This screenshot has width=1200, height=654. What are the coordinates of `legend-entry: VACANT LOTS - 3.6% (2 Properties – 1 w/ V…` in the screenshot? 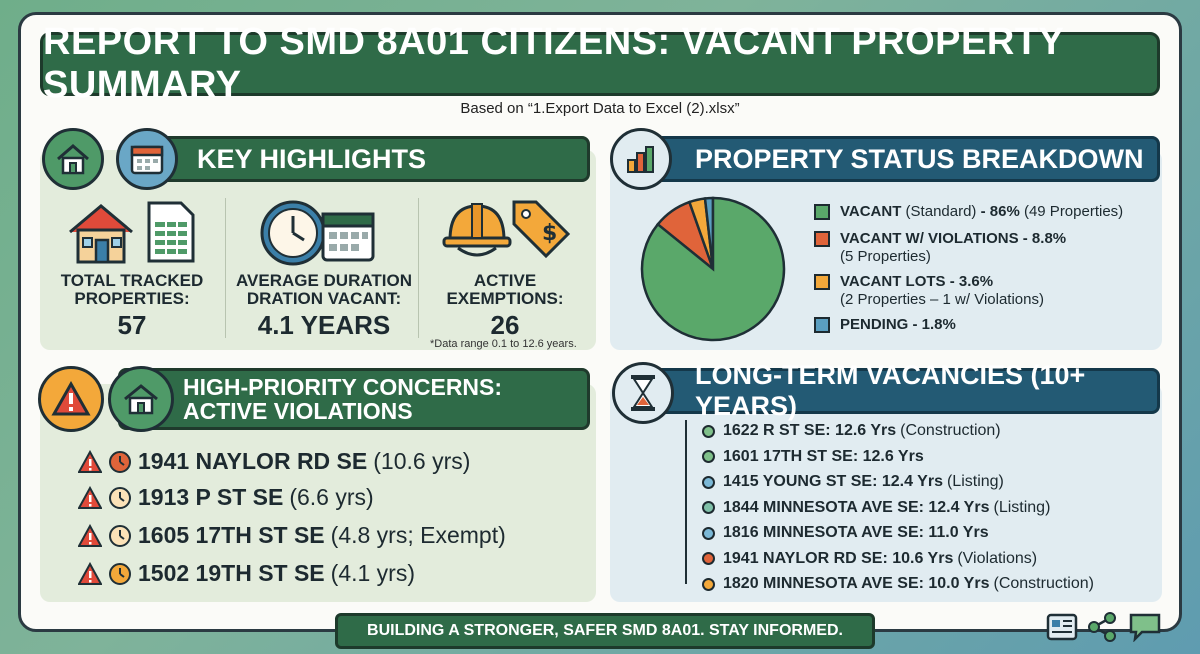 It's located at (942, 290).